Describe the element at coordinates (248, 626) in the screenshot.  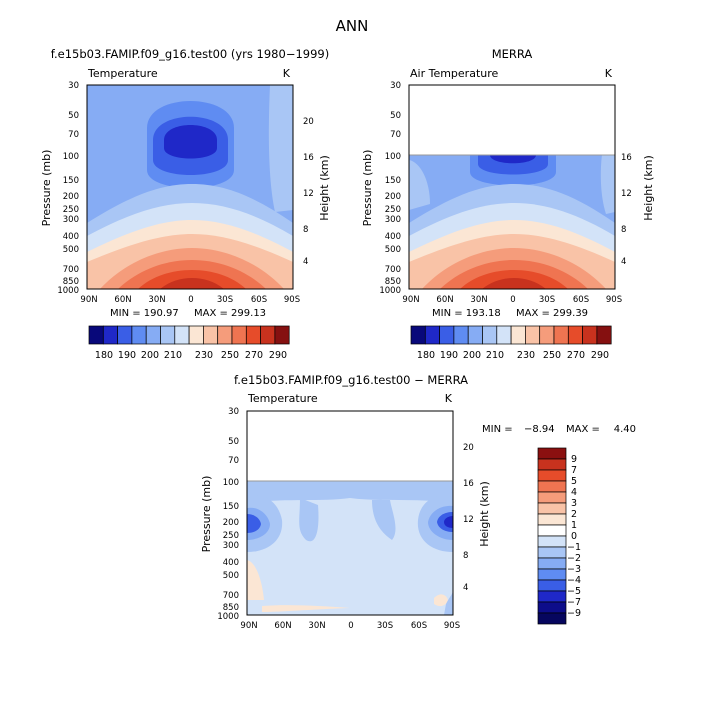
I see `lat-tick-90n: 90N` at that location.